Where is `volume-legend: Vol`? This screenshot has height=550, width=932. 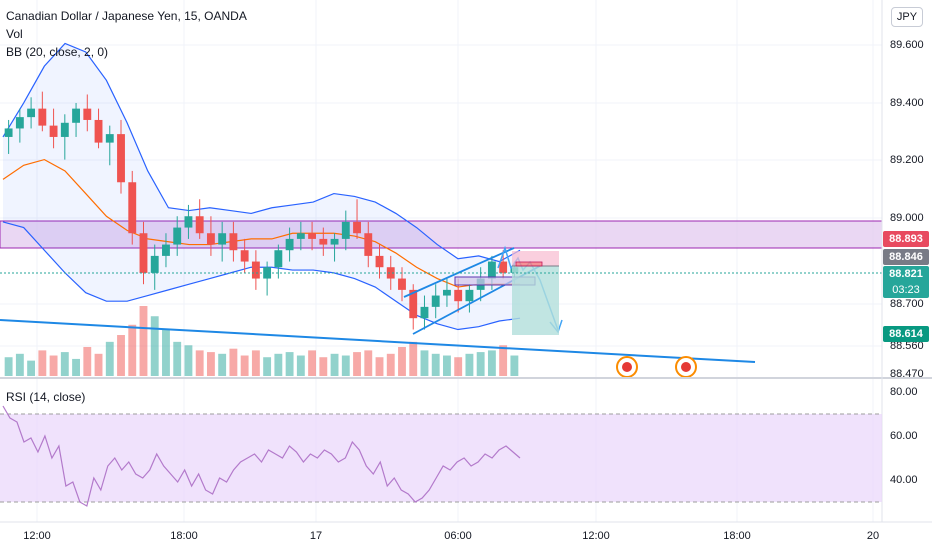 volume-legend: Vol is located at coordinates (14, 34).